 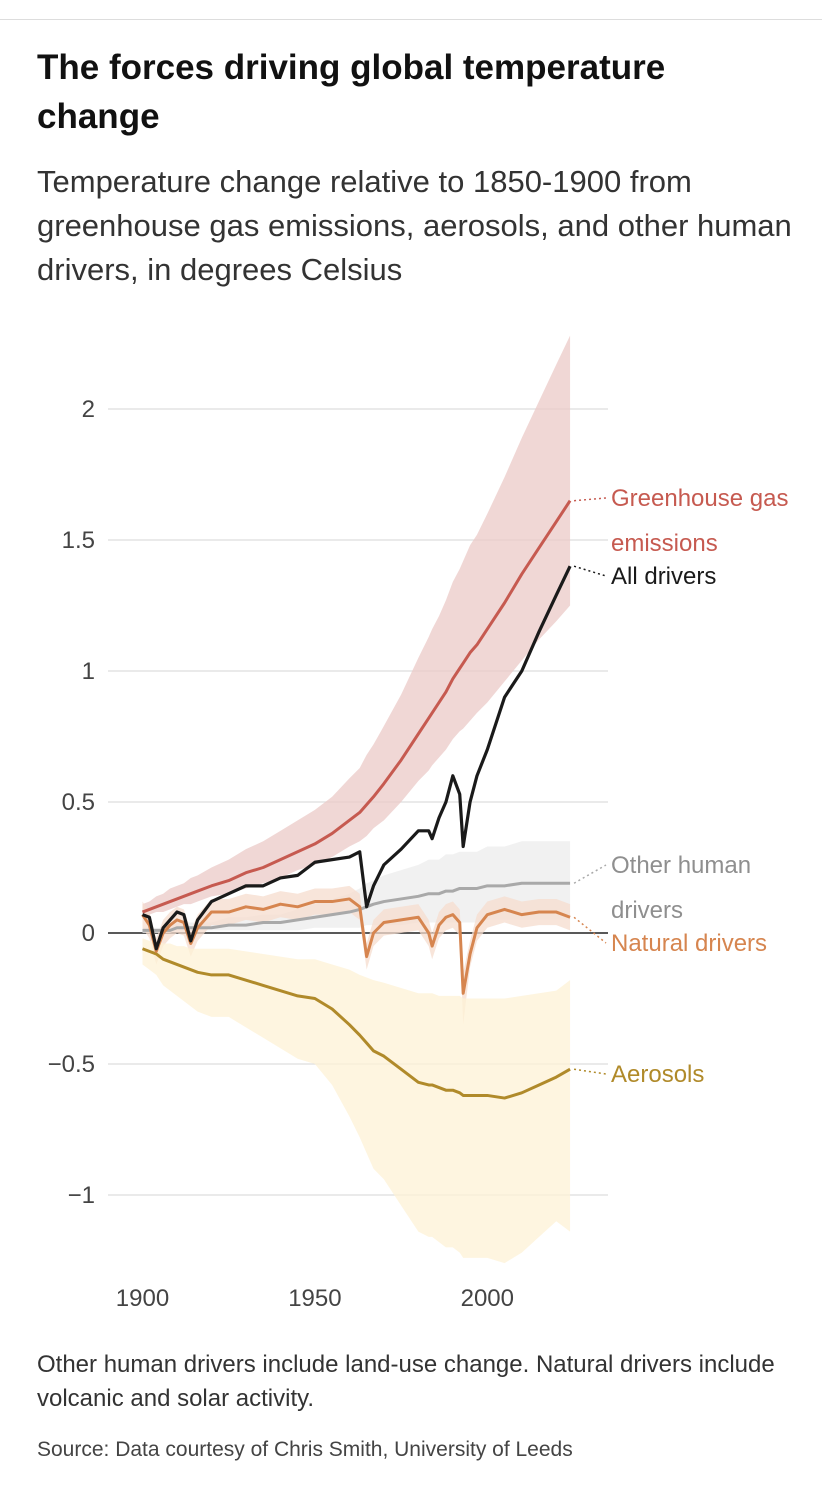 What do you see at coordinates (81, 1195) in the screenshot?
I see `y-tick-label: −1` at bounding box center [81, 1195].